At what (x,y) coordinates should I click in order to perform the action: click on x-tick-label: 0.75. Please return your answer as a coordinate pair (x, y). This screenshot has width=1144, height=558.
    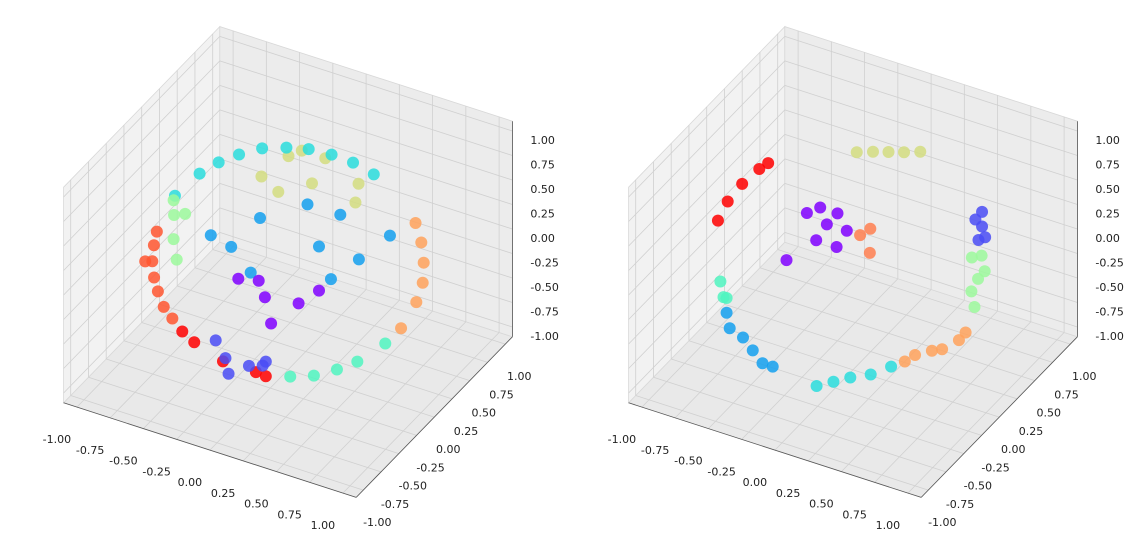
    Looking at the image, I should click on (289, 514).